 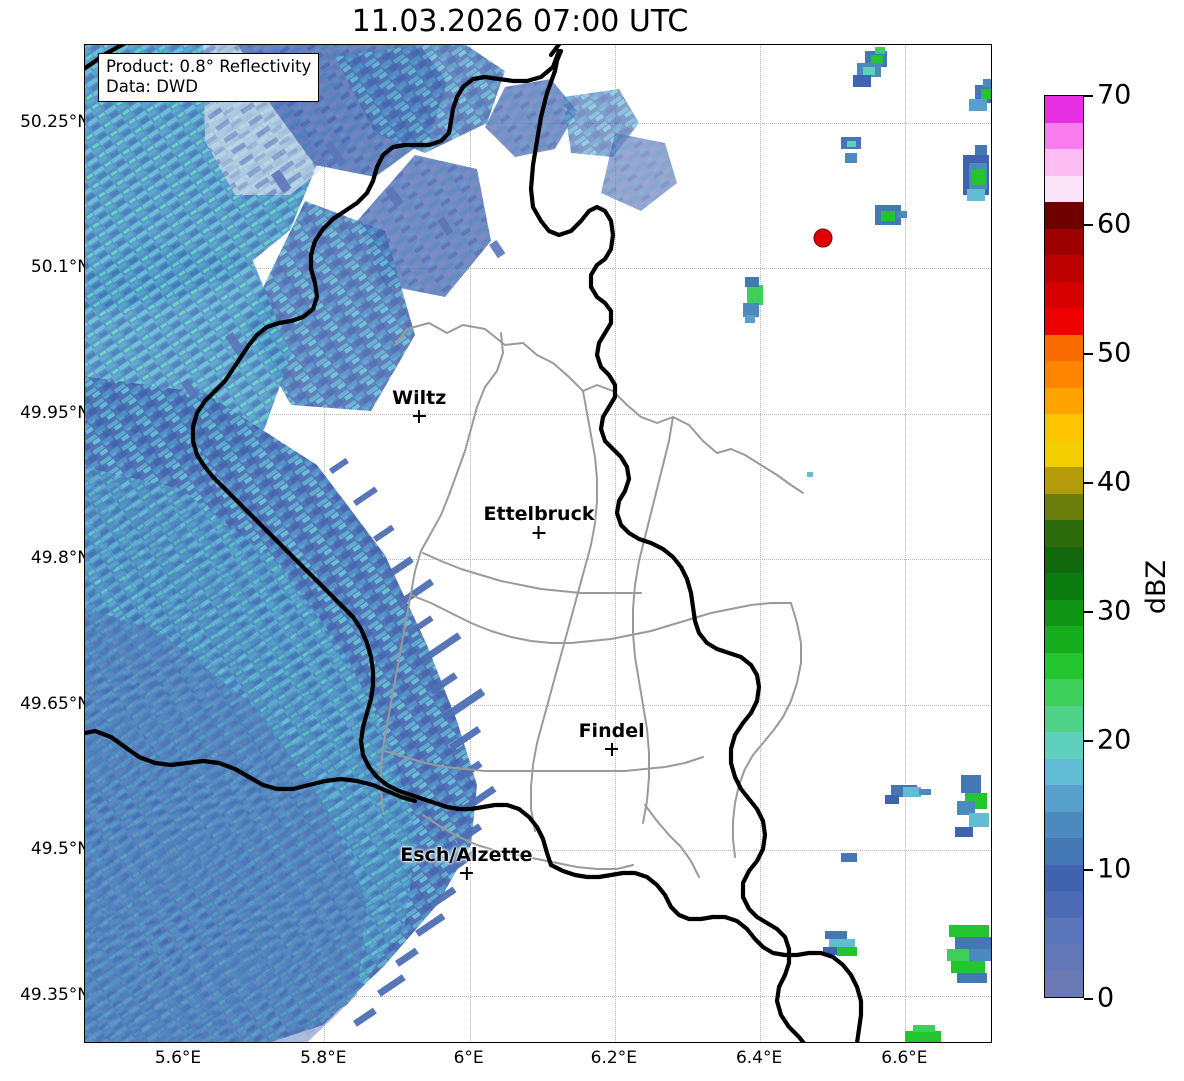 I want to click on city-label-esch-alzette: Esch/Alzette, so click(x=466, y=861).